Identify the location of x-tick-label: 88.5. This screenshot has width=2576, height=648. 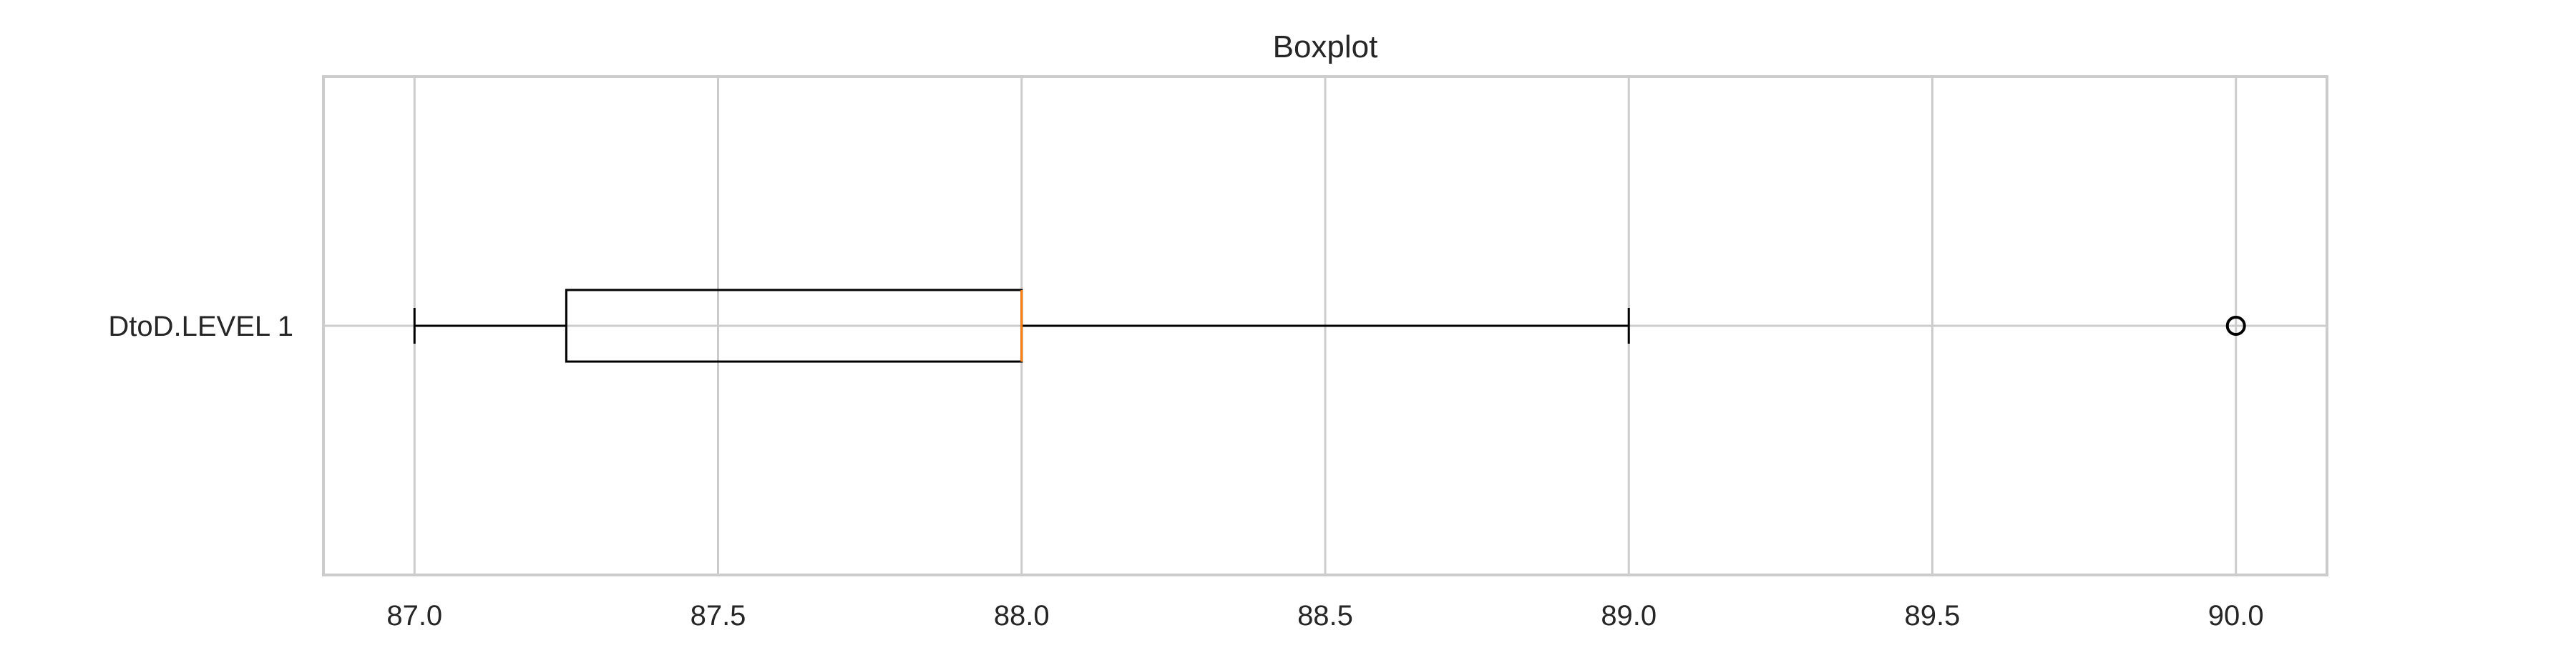
(1325, 616).